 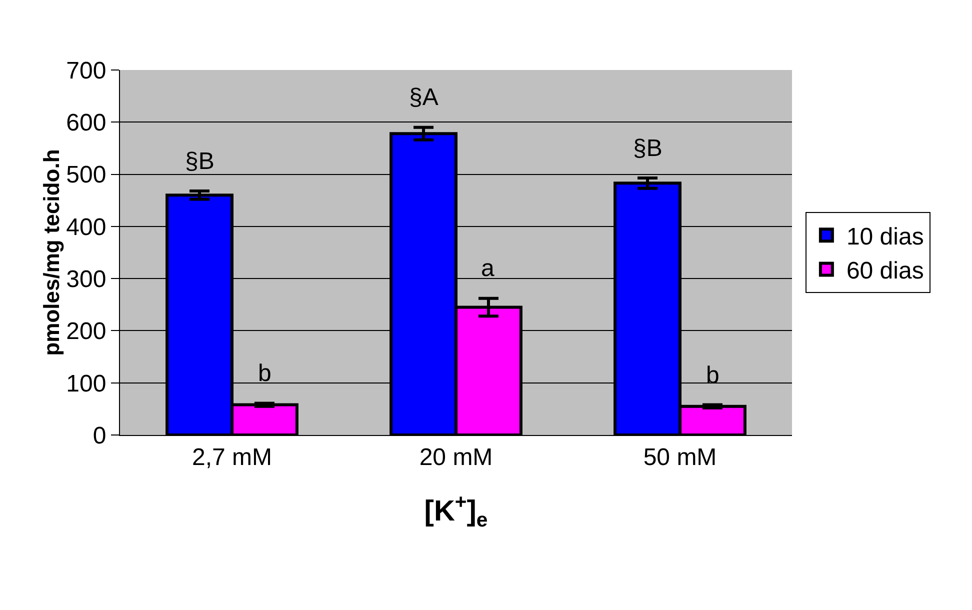 What do you see at coordinates (86, 227) in the screenshot?
I see `y-tick-label: 400` at bounding box center [86, 227].